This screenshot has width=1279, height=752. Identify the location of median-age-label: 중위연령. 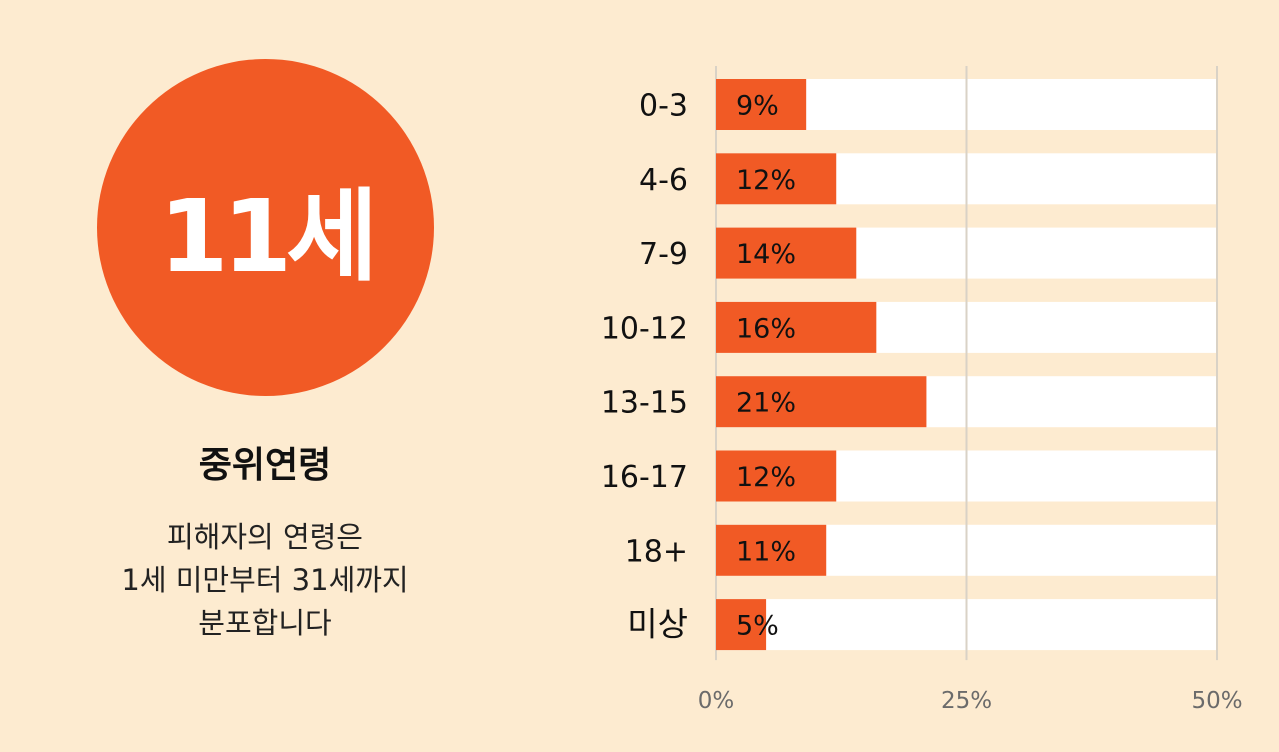
(265, 465).